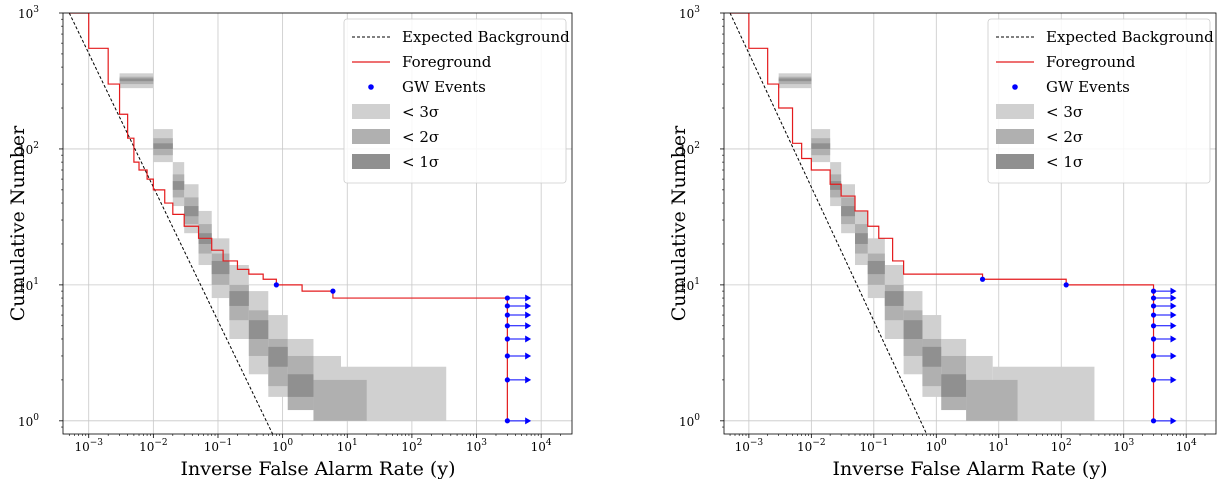  What do you see at coordinates (153, 446) in the screenshot?
I see `x-tick-label: 10⁻²` at bounding box center [153, 446].